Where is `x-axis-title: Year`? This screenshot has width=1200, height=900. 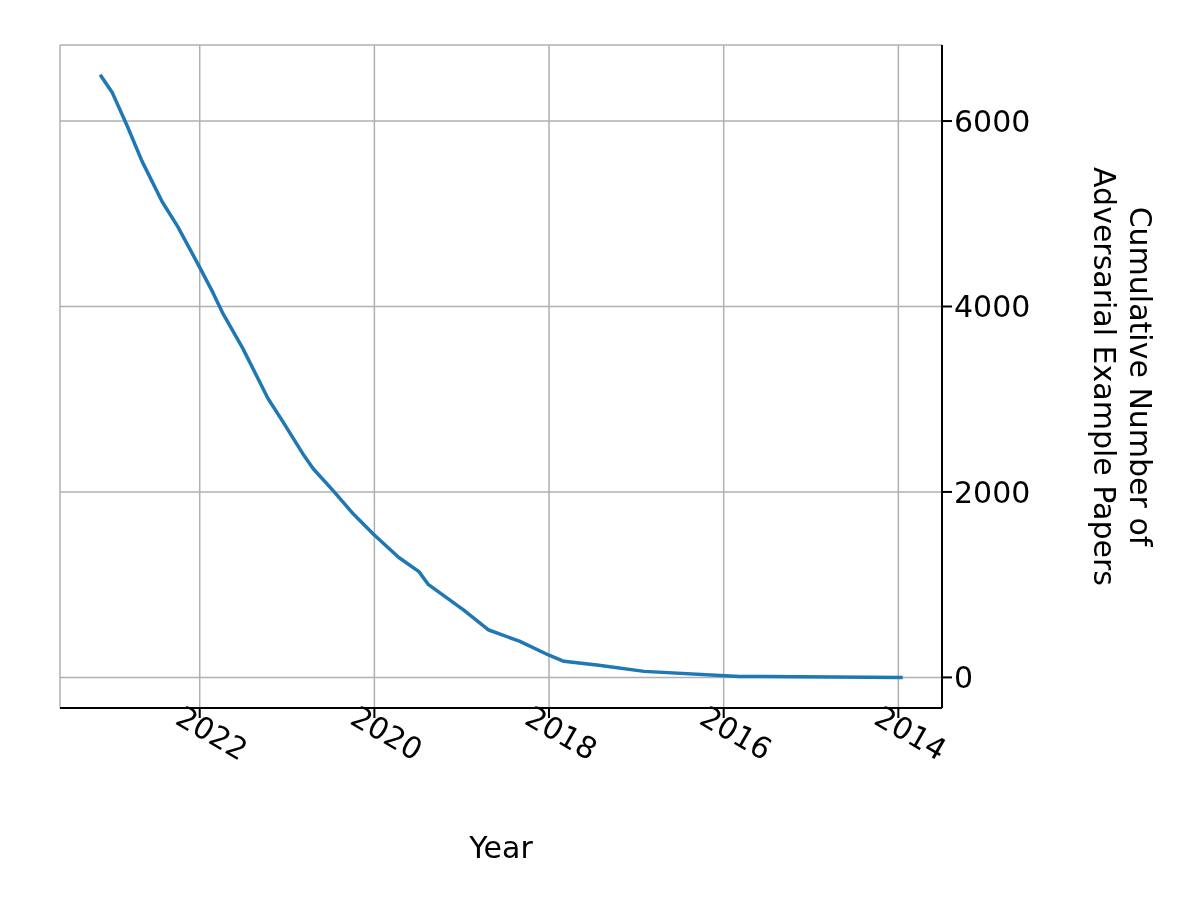 x-axis-title: Year is located at coordinates (501, 847).